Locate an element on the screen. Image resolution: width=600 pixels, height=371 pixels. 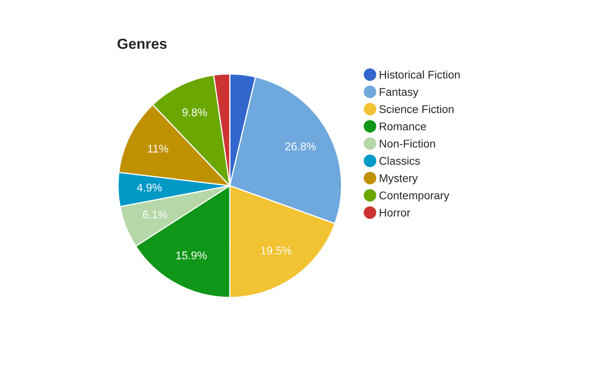
data-label: 26.8% is located at coordinates (300, 146).